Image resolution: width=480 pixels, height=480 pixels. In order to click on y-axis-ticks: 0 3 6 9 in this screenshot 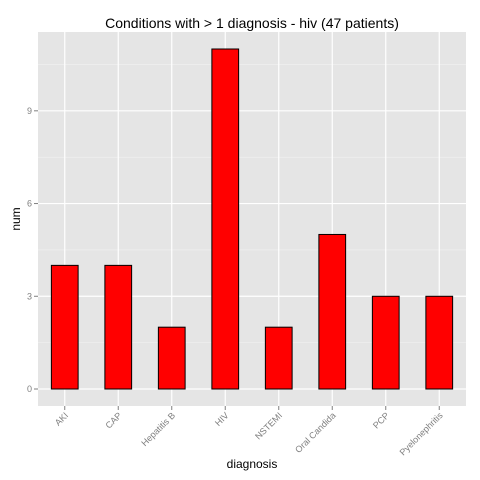, I will do `click(32, 250)`.